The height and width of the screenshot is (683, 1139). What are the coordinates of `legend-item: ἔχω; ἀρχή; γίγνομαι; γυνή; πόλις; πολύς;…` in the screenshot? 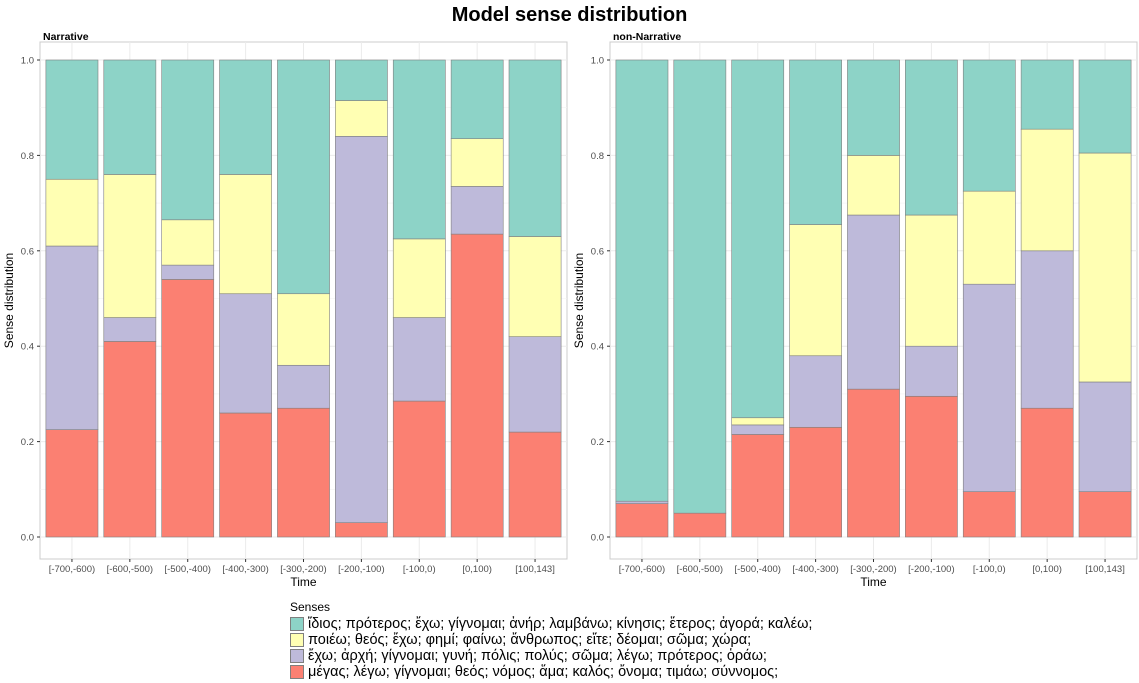 It's located at (551, 656).